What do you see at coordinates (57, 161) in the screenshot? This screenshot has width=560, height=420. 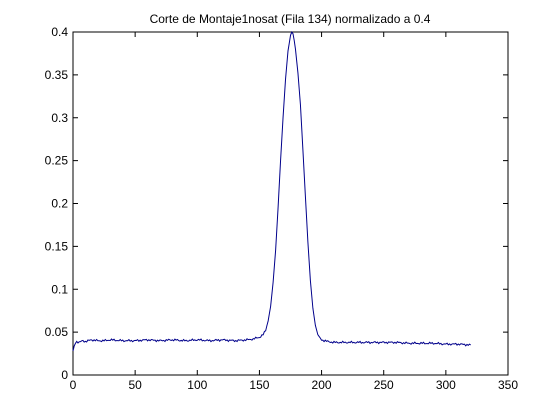 I see `y-tick-label: 0.25` at bounding box center [57, 161].